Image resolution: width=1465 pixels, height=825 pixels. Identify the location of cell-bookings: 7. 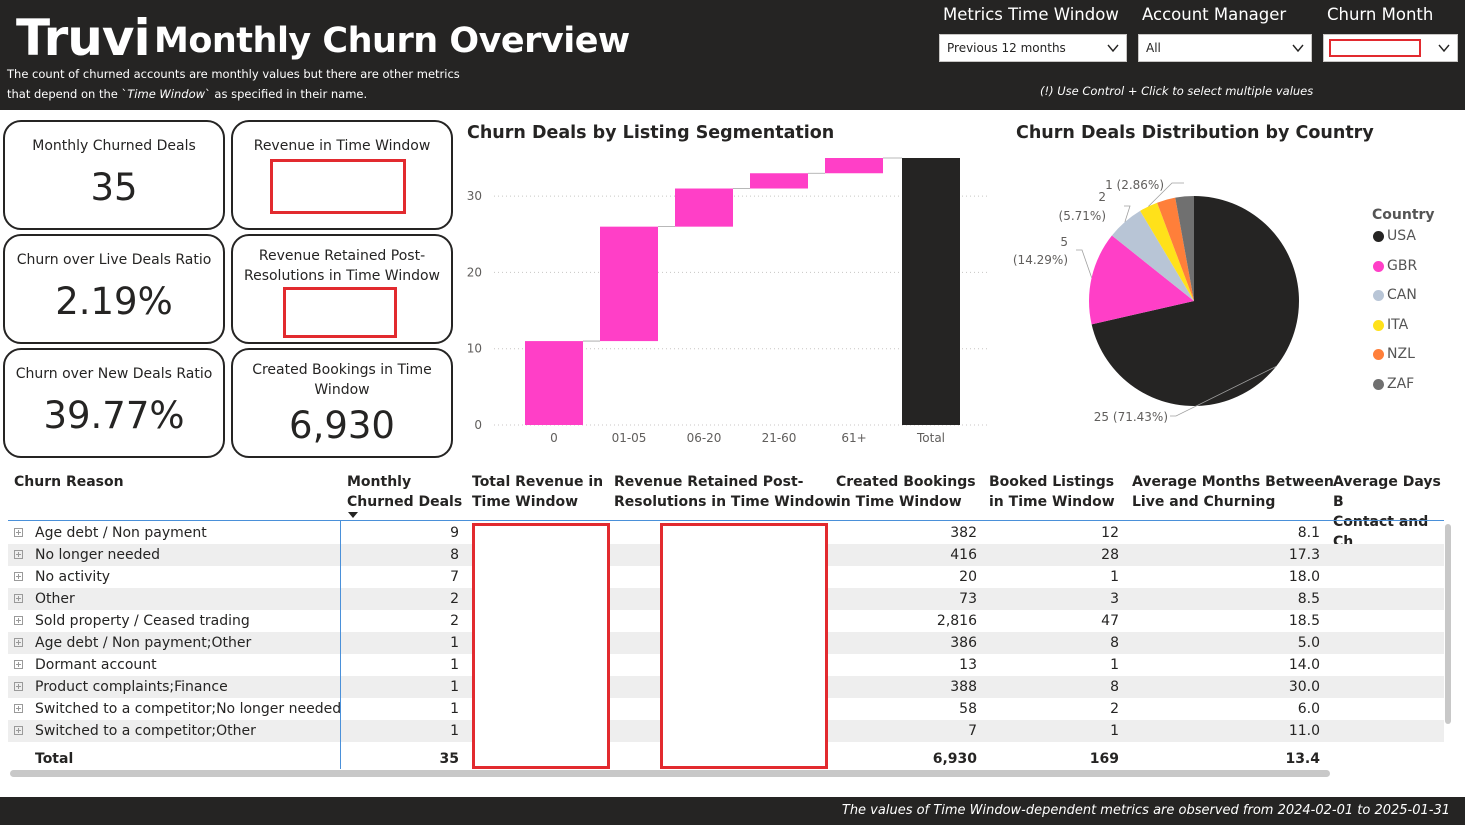
(972, 731).